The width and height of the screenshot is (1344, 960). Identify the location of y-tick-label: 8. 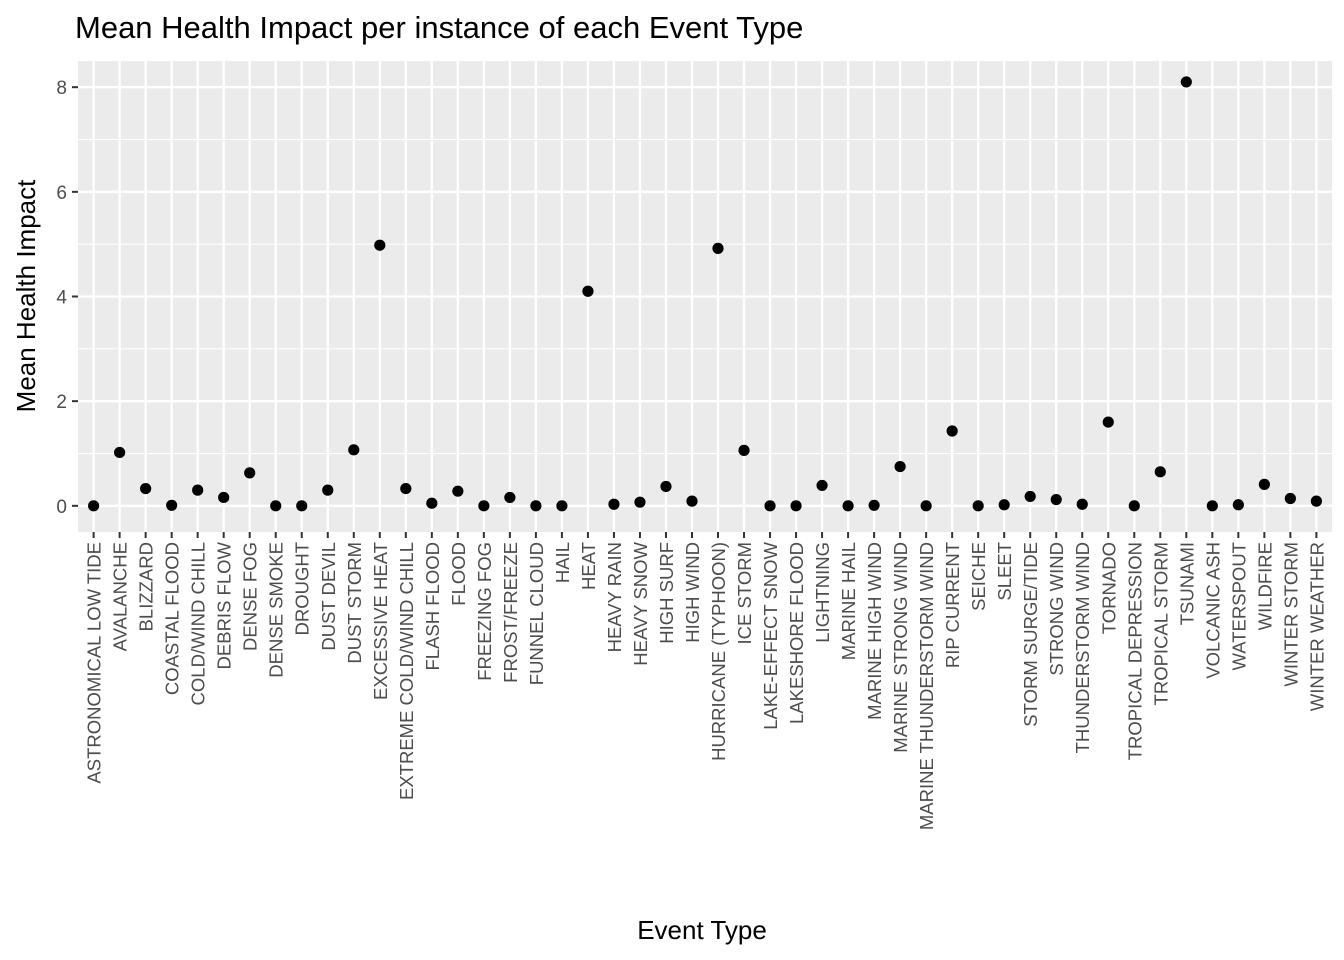
(61, 88).